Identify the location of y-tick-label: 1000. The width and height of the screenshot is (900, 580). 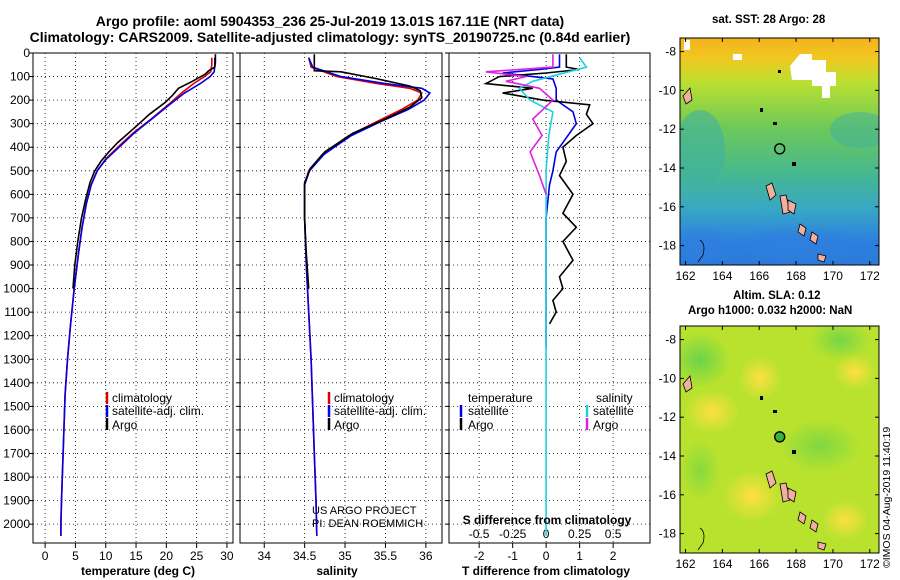
(16, 289).